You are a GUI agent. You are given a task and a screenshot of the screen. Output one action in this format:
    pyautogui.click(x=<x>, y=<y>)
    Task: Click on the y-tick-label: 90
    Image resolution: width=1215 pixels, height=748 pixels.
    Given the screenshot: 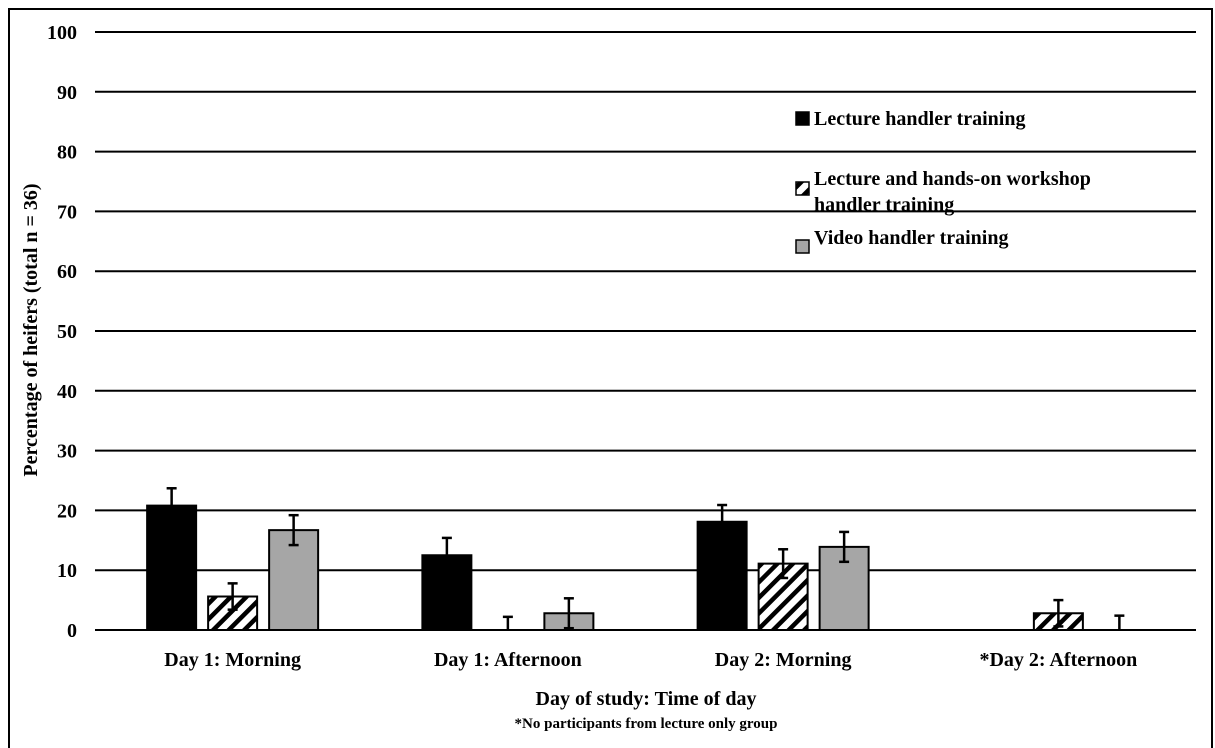 What is the action you would take?
    pyautogui.click(x=67, y=93)
    